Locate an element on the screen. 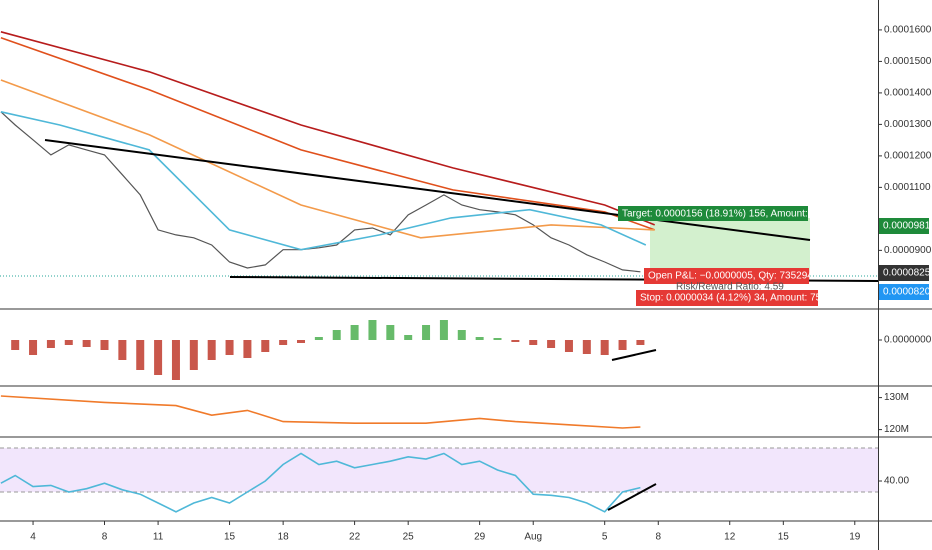 The width and height of the screenshot is (932, 550). target-box is located at coordinates (713, 213).